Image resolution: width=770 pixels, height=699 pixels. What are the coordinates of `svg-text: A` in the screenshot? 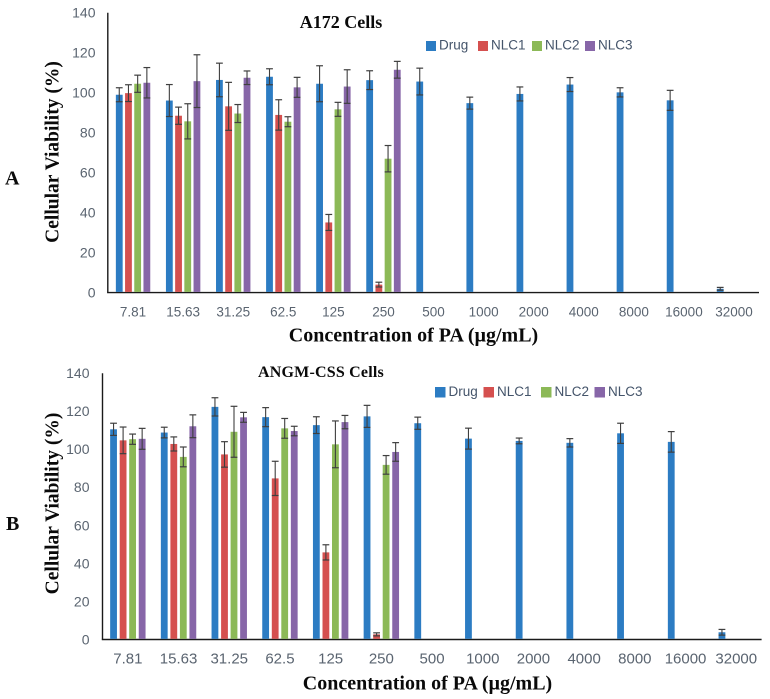 It's located at (12, 179).